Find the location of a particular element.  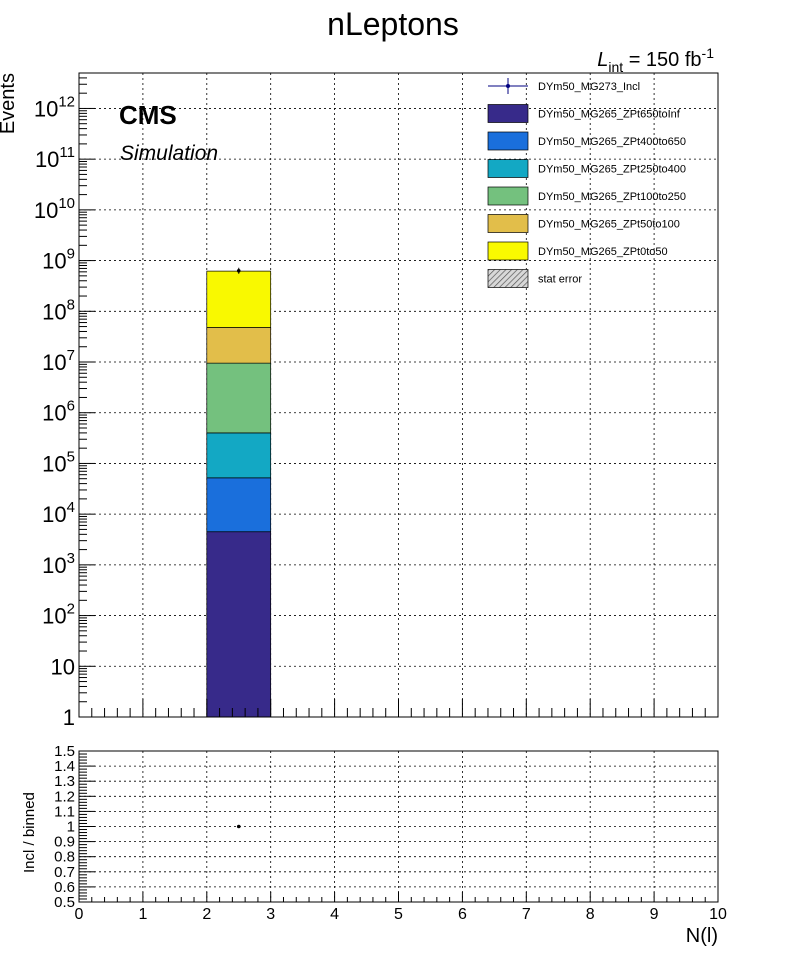

x-tick-label: 8 is located at coordinates (590, 914).